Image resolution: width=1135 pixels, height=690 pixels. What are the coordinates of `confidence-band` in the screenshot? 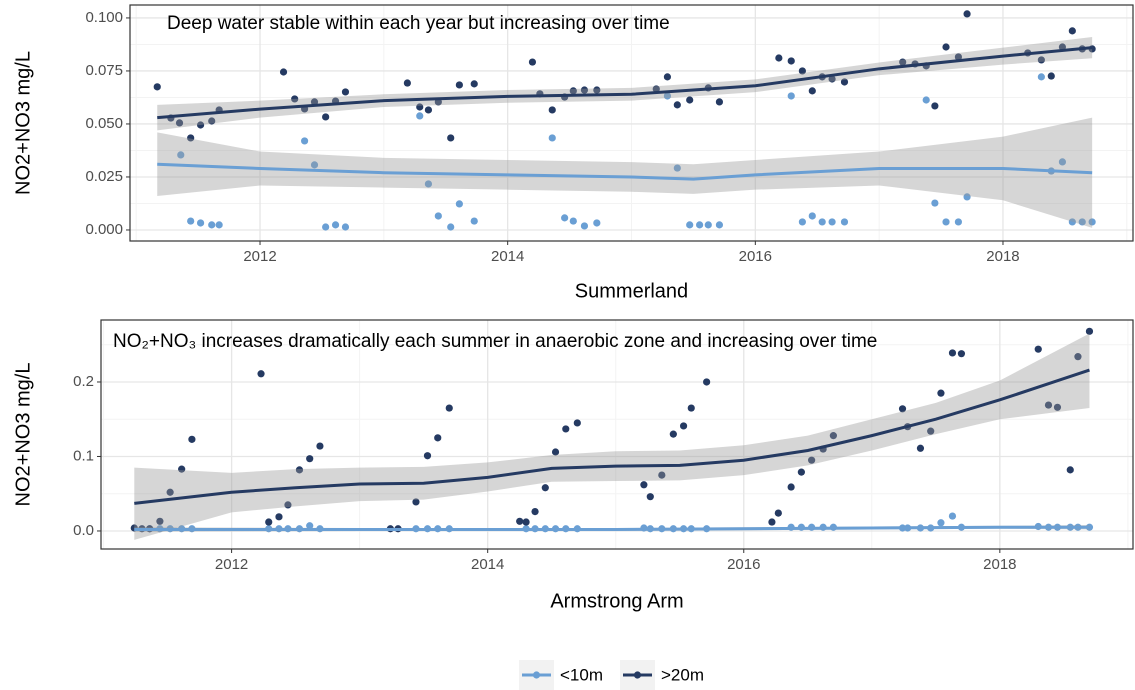 It's located at (625, 172).